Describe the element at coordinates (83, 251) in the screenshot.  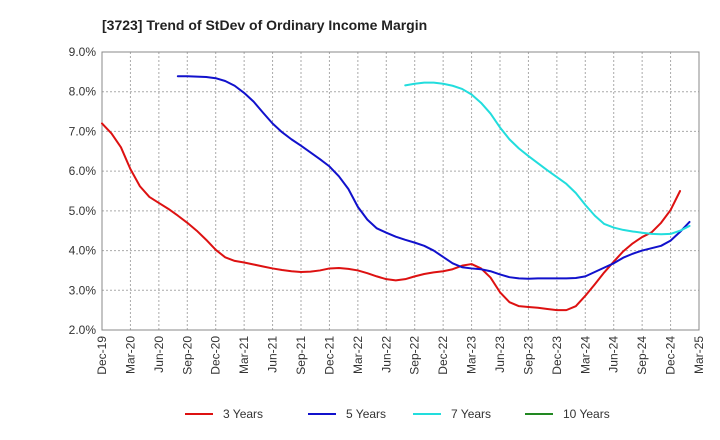
I see `y-tick-label: 4.0%` at that location.